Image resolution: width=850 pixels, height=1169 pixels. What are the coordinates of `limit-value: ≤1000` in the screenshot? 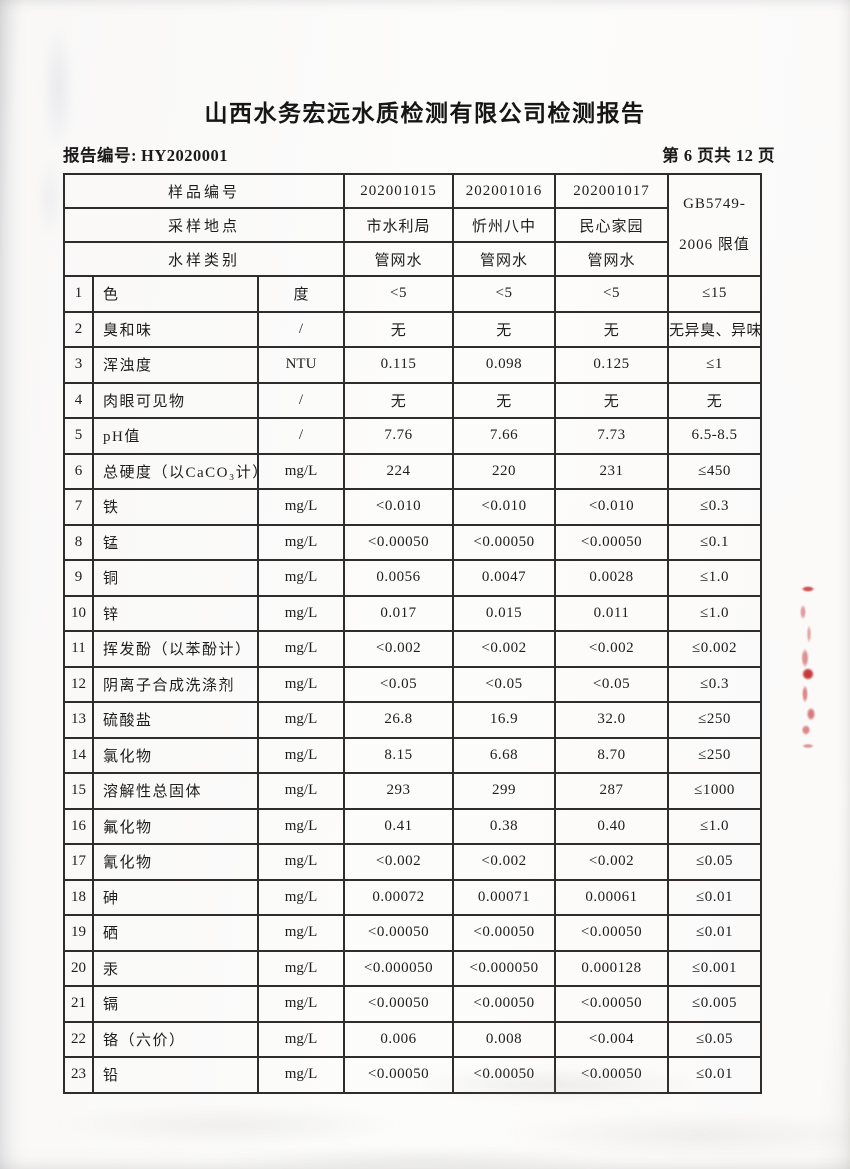 It's located at (714, 791).